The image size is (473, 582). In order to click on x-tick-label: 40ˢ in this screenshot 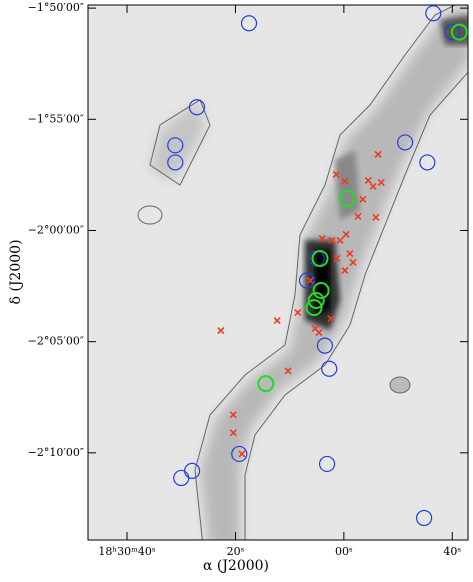, I will do `click(452, 551)`.